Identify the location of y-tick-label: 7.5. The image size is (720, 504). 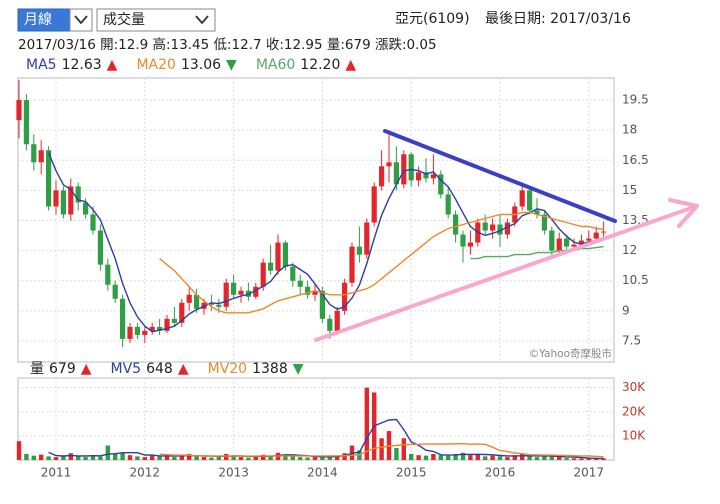
(631, 340).